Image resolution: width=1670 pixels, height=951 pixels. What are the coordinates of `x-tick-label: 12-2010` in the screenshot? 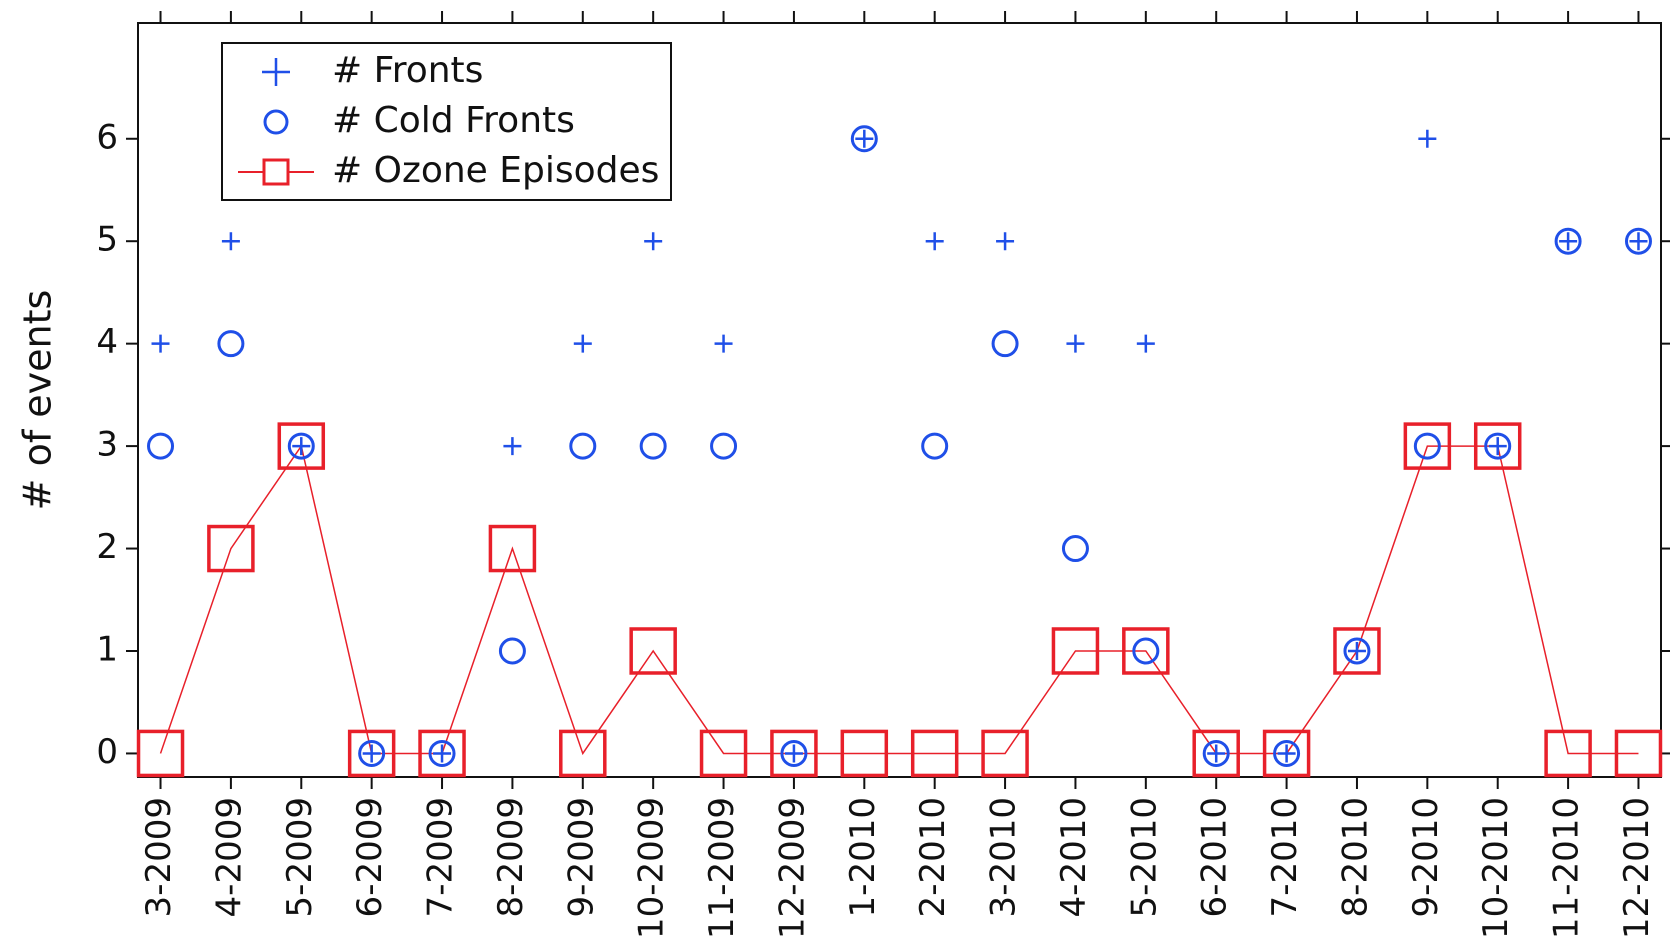 It's located at (1637, 868).